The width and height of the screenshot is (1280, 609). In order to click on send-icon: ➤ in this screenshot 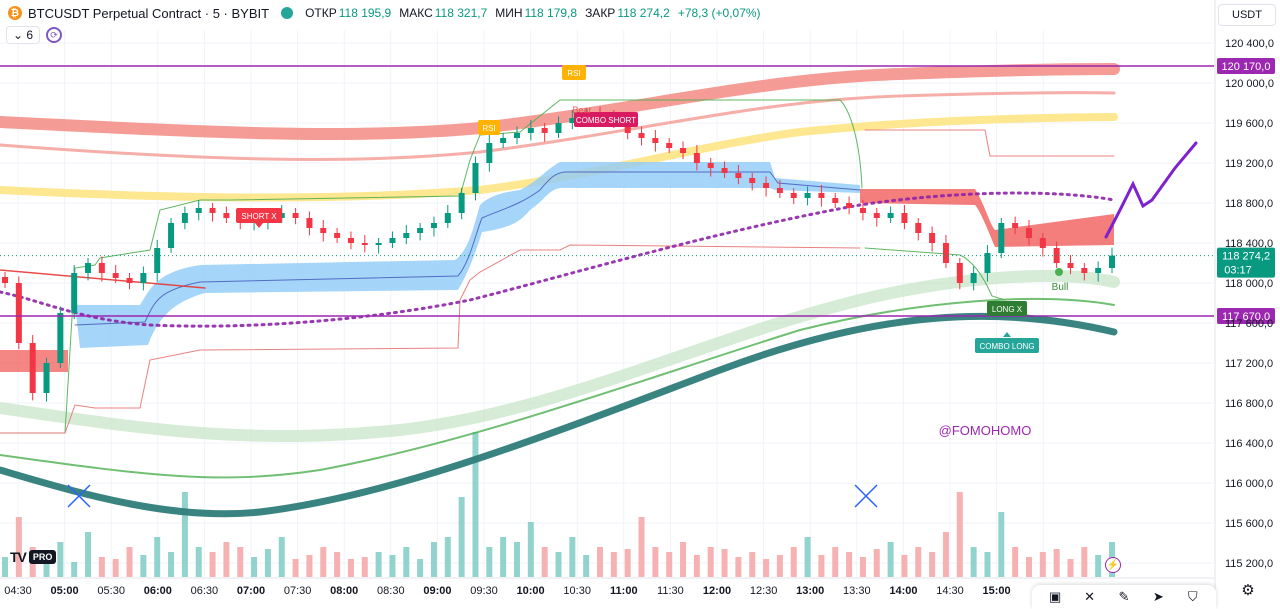, I will do `click(1158, 596)`.